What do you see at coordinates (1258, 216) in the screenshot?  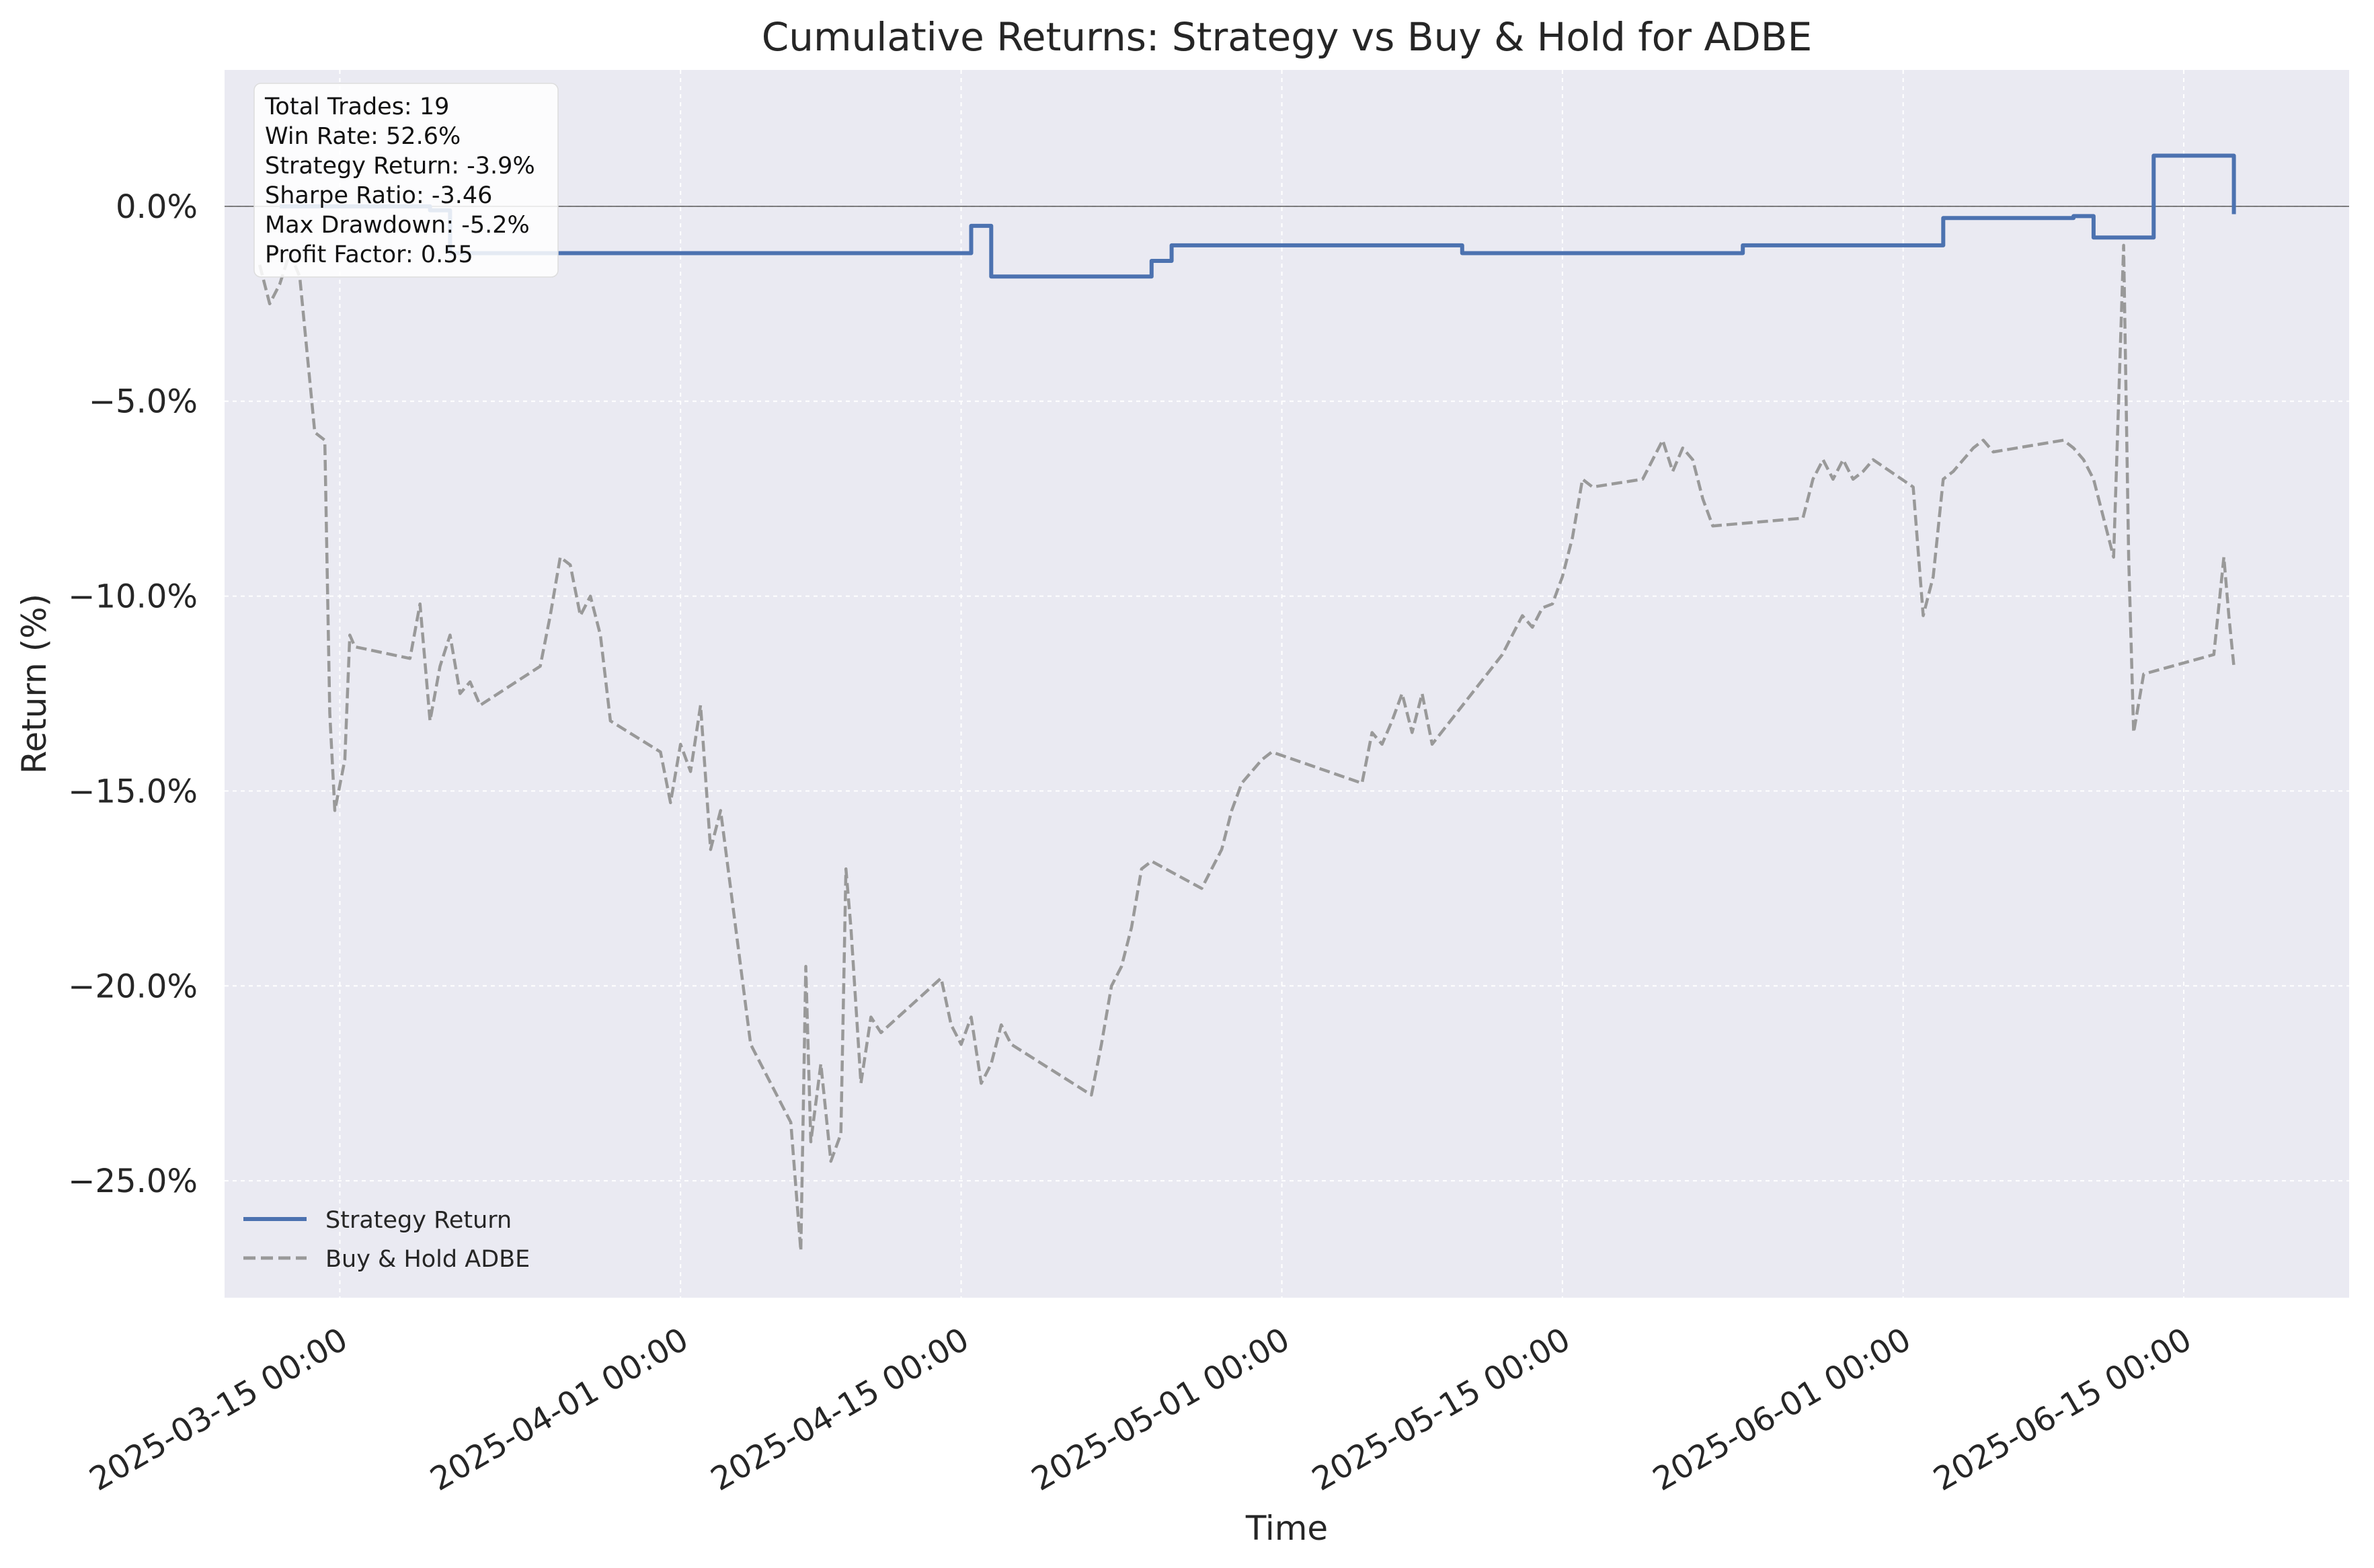 I see `strategy-return-line` at bounding box center [1258, 216].